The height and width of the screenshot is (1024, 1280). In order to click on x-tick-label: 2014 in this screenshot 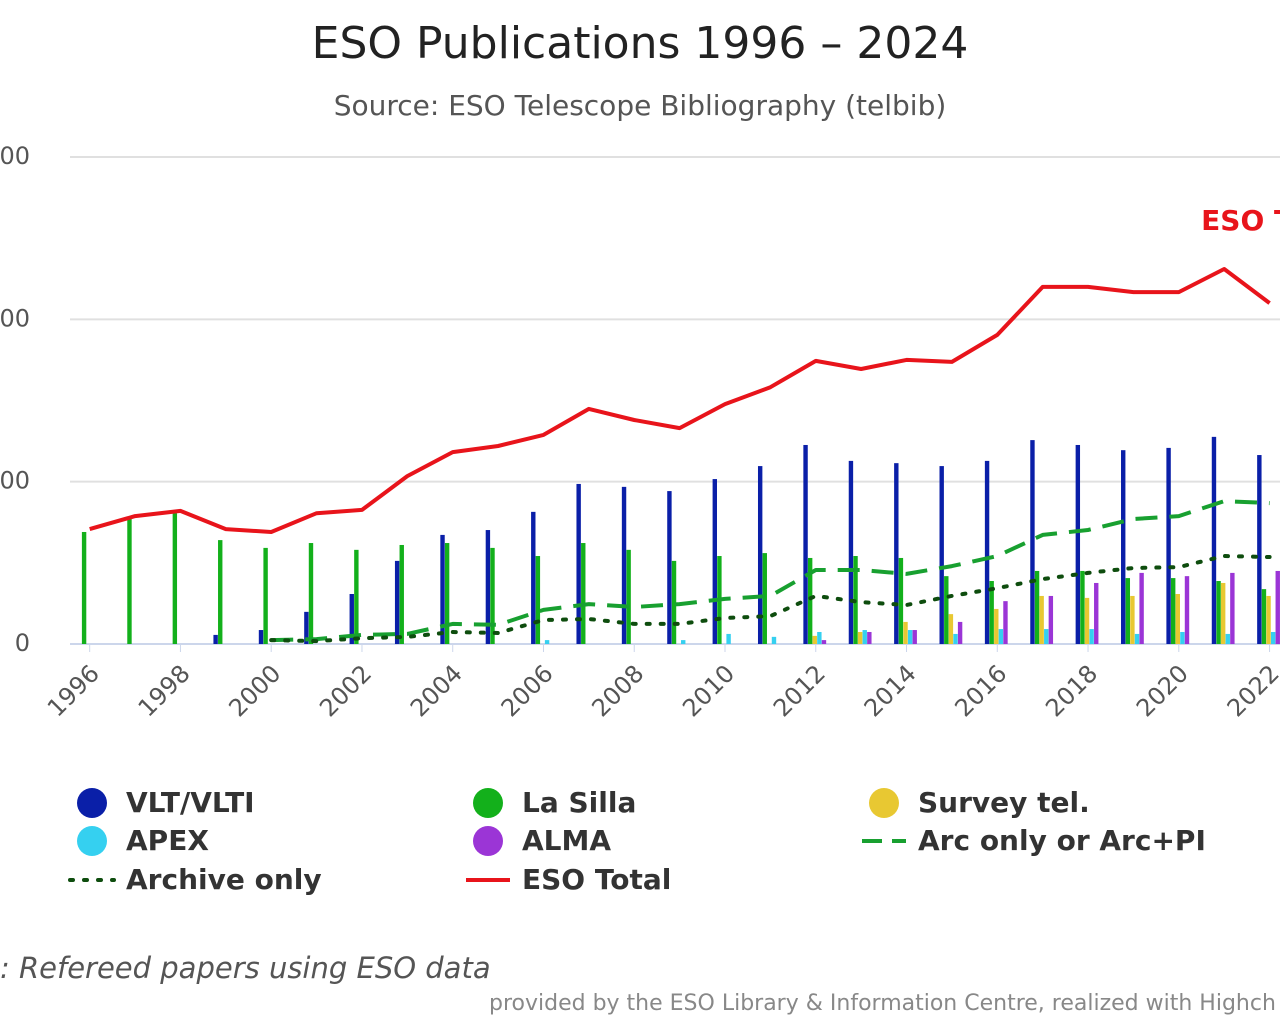, I will do `click(890, 690)`.